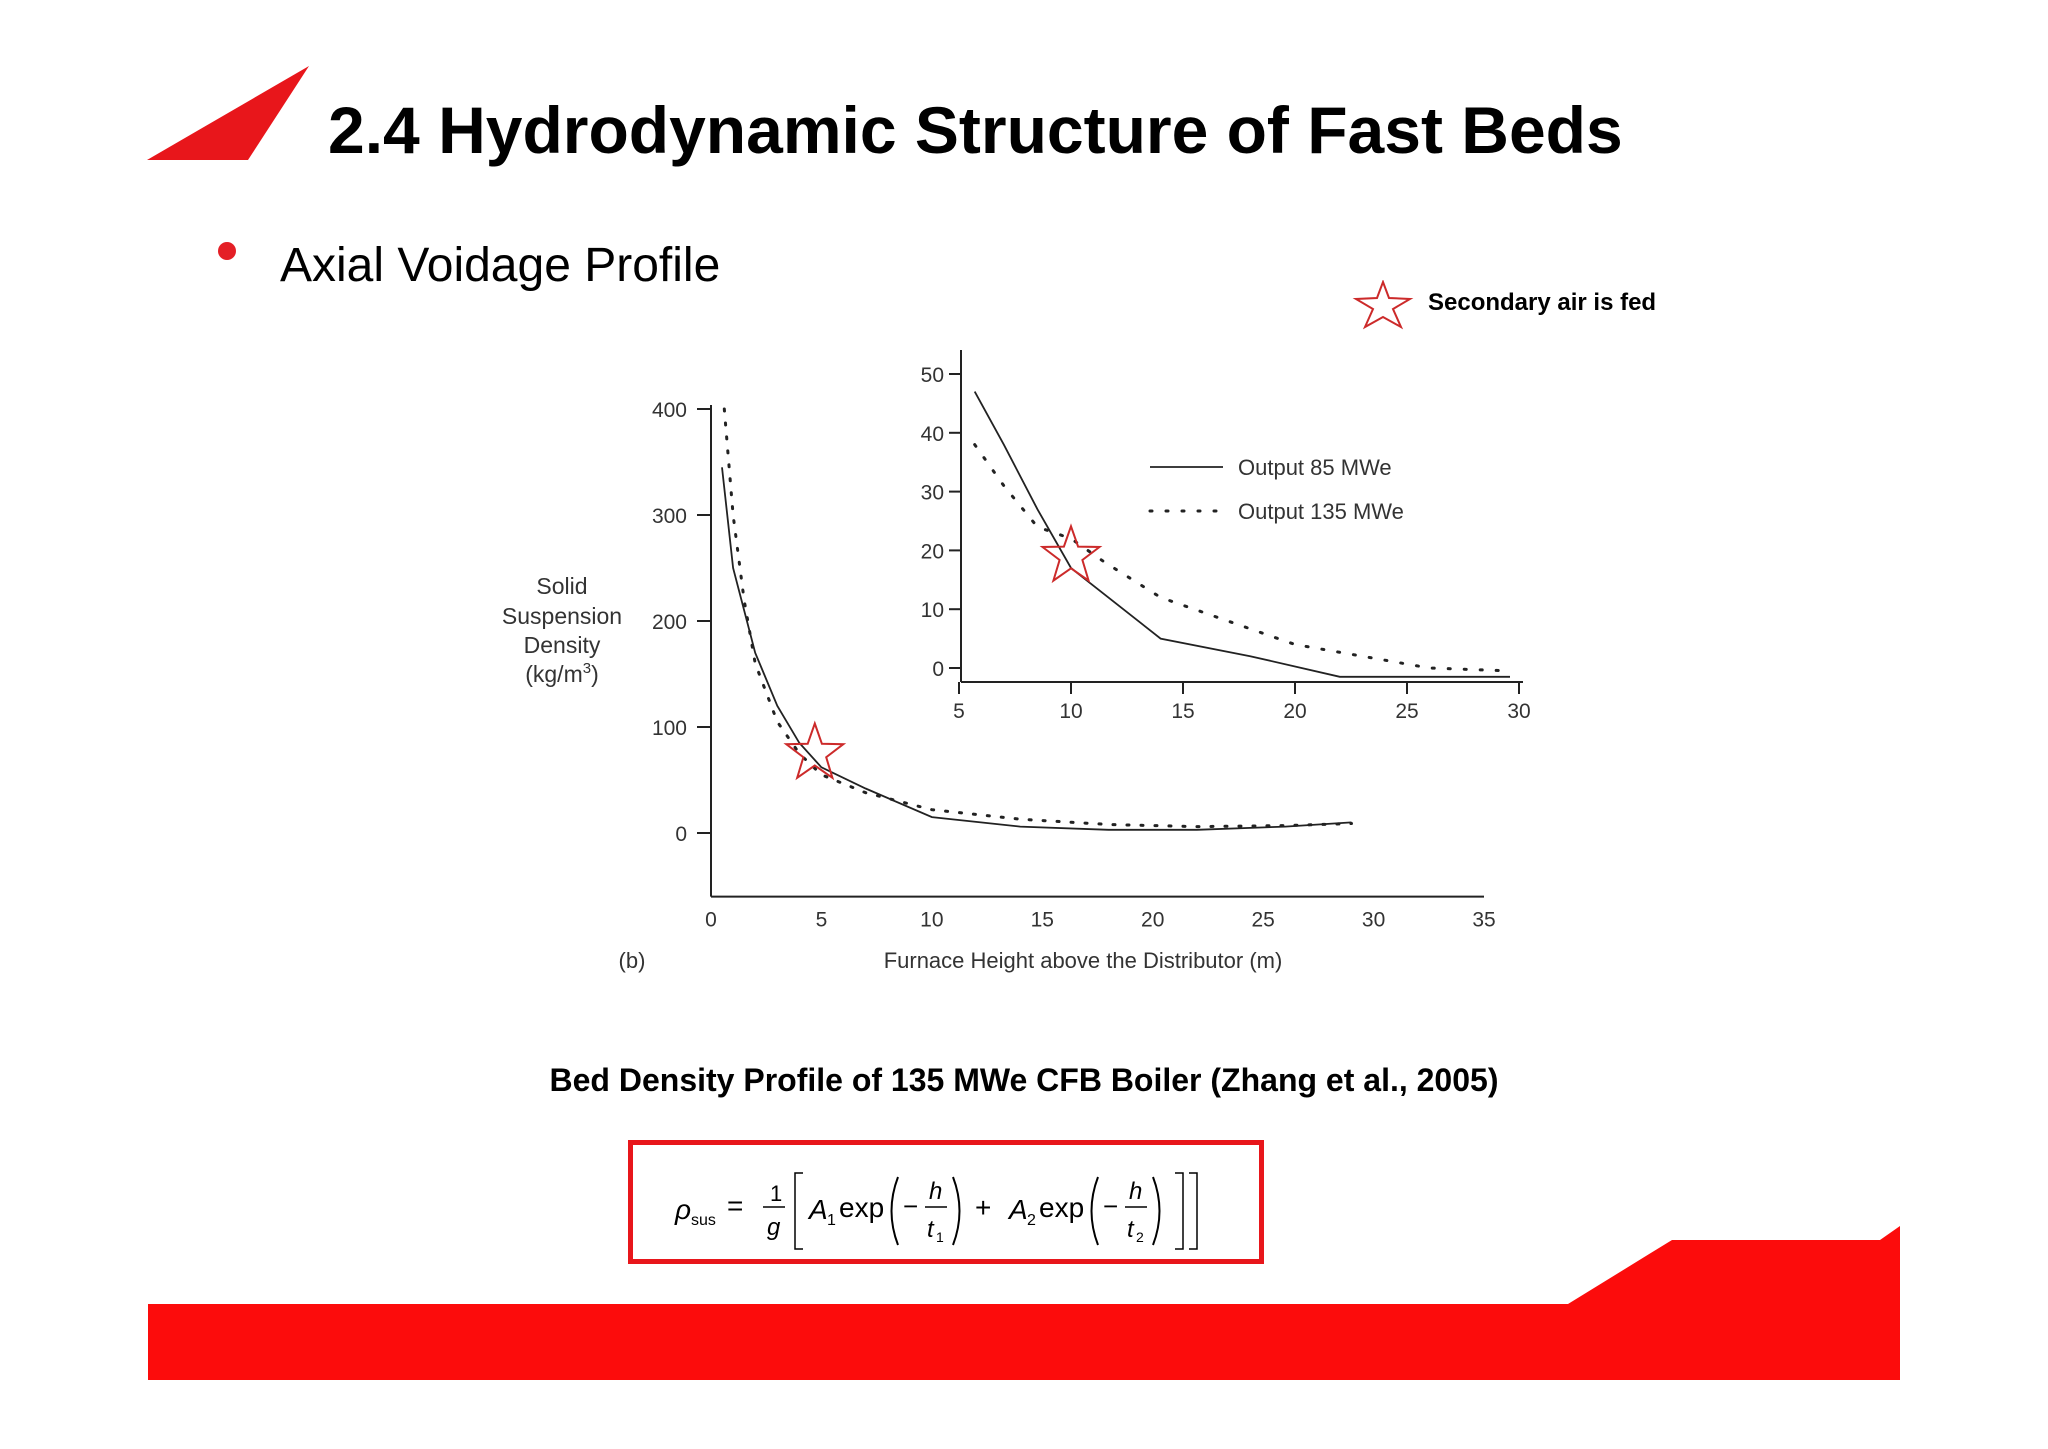  What do you see at coordinates (1315, 467) in the screenshot?
I see `inset-legend-label-1: Output 85 MWe` at bounding box center [1315, 467].